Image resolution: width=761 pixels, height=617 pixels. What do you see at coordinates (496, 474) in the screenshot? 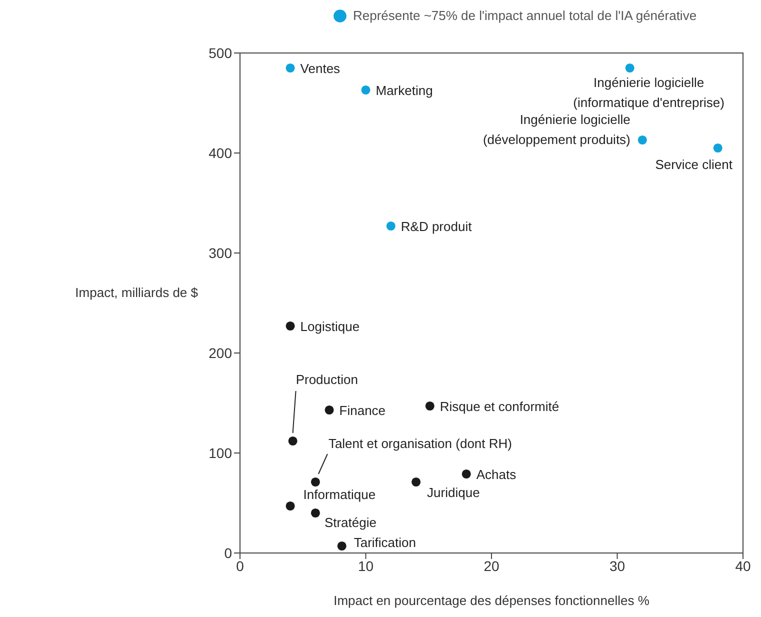
I see `annotation: Achats` at bounding box center [496, 474].